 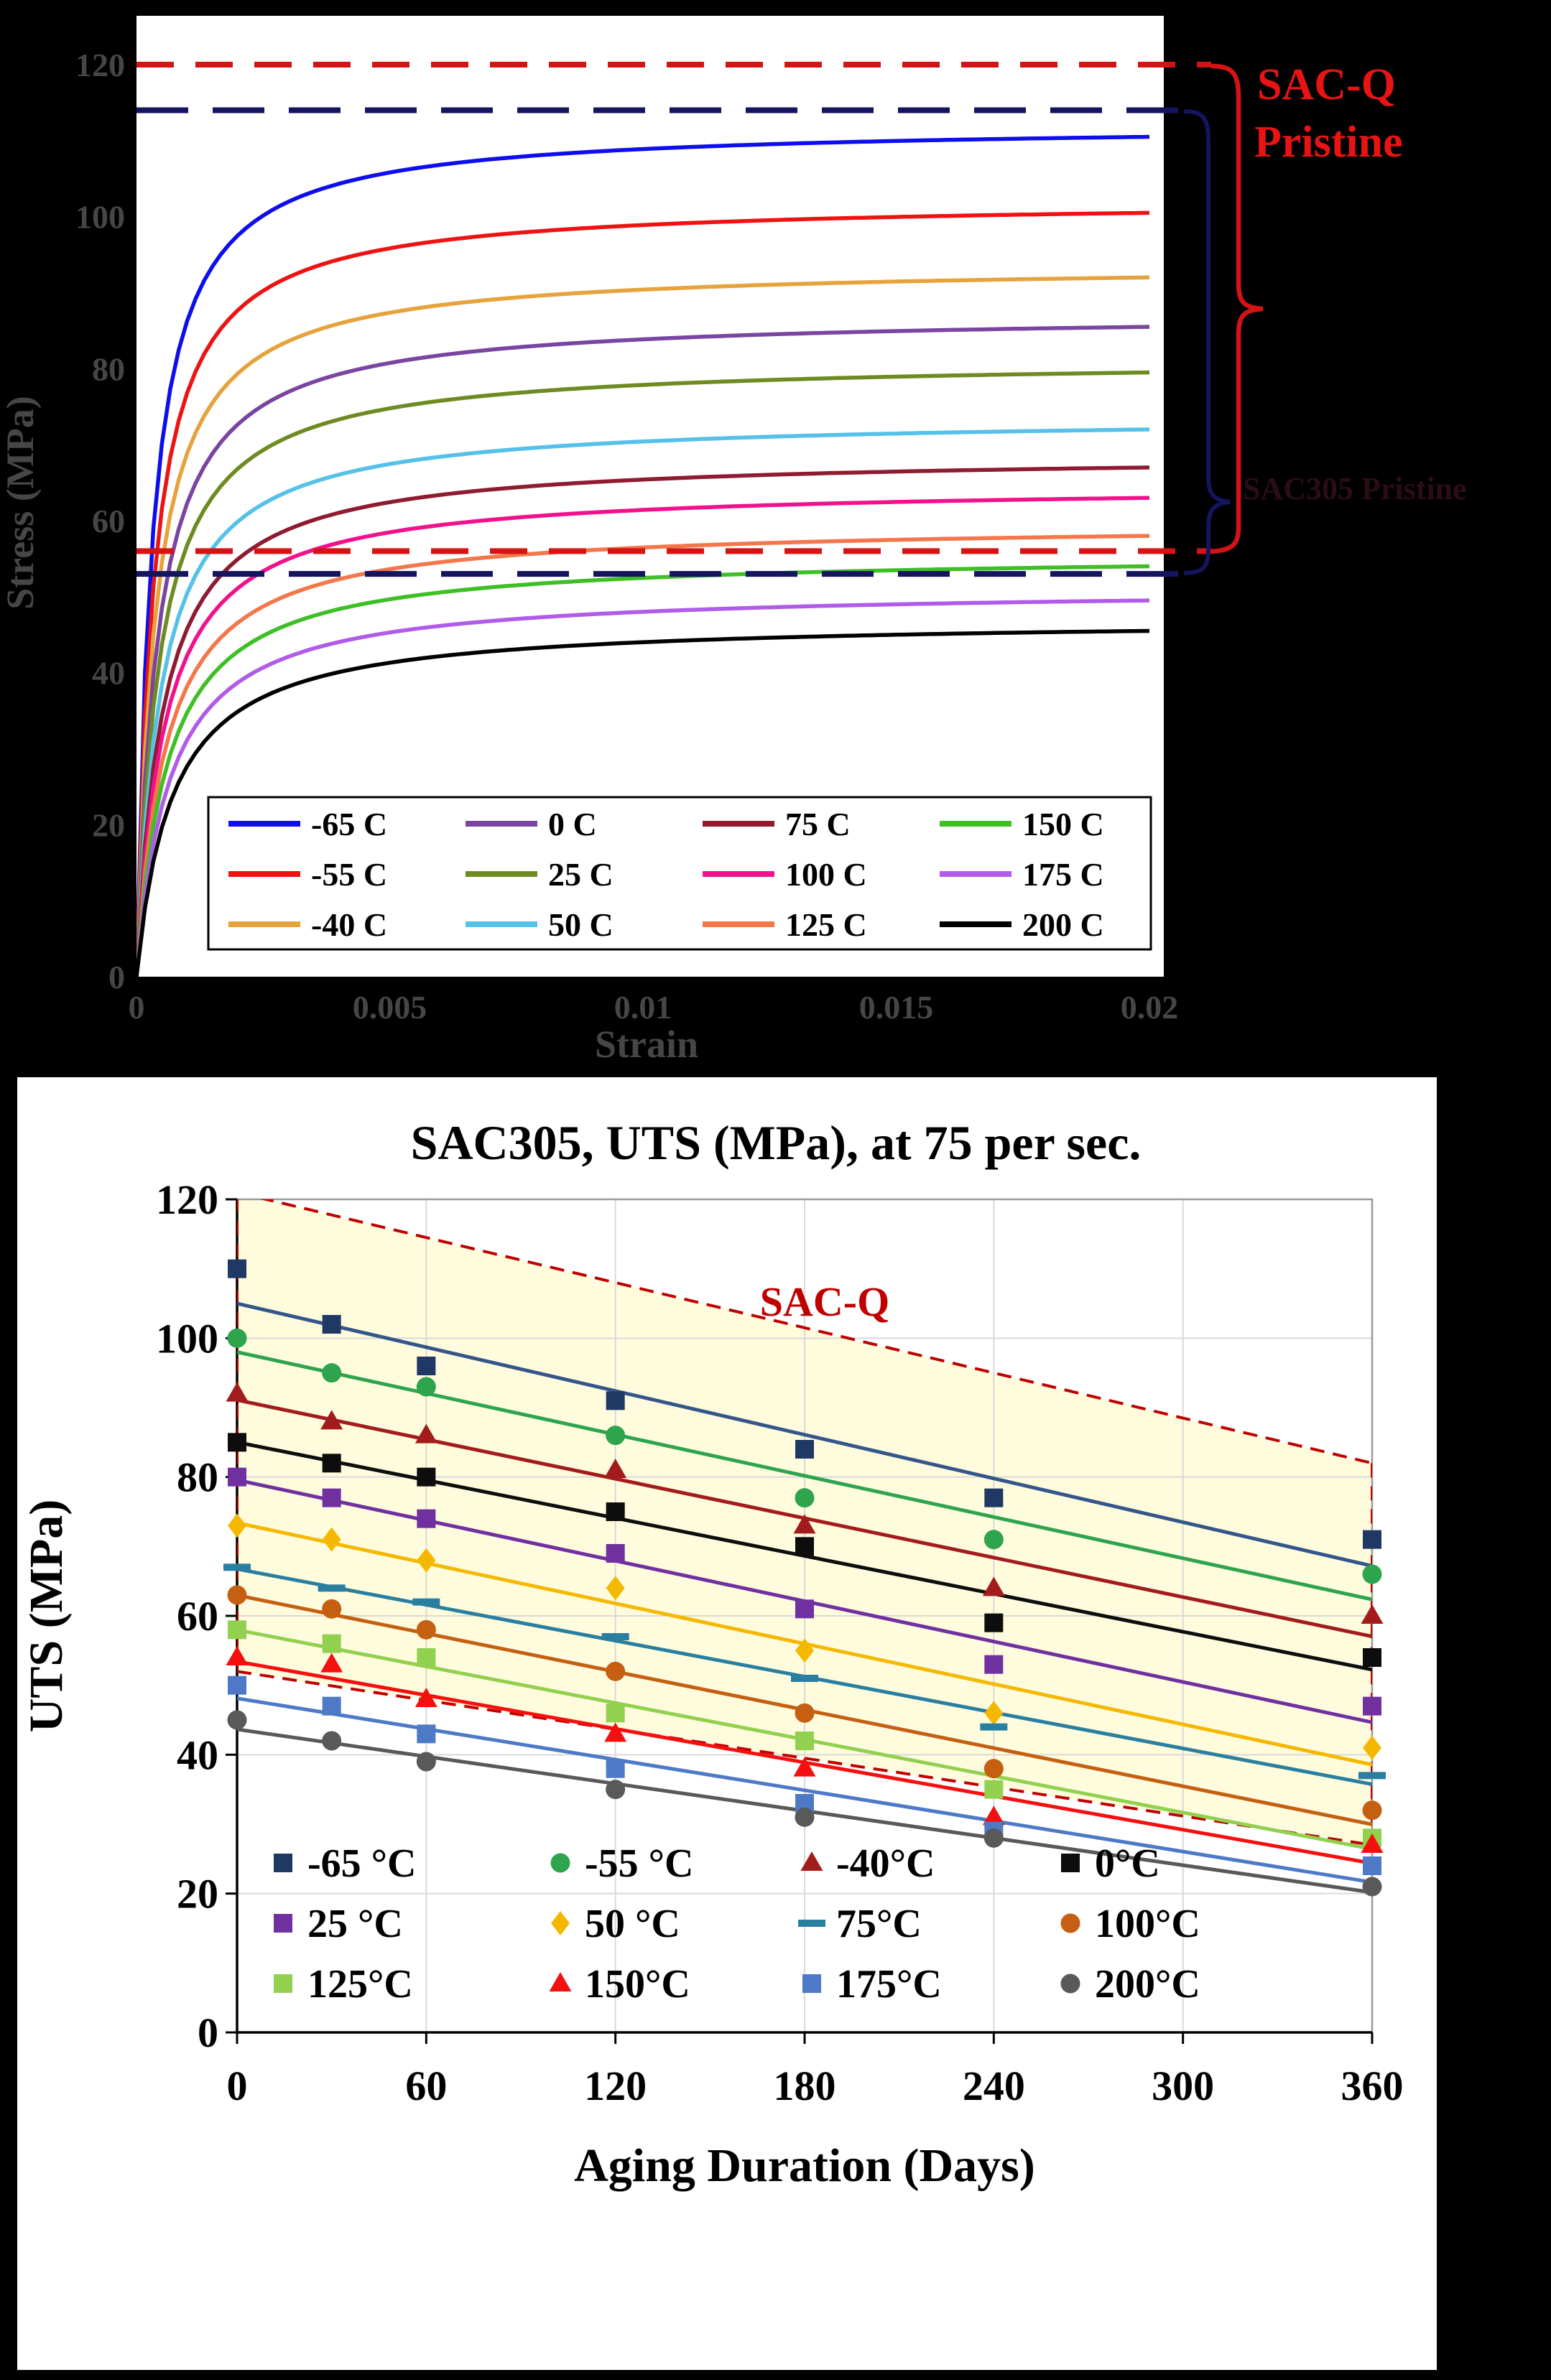 I want to click on legend-label: 175 C, so click(x=1063, y=874).